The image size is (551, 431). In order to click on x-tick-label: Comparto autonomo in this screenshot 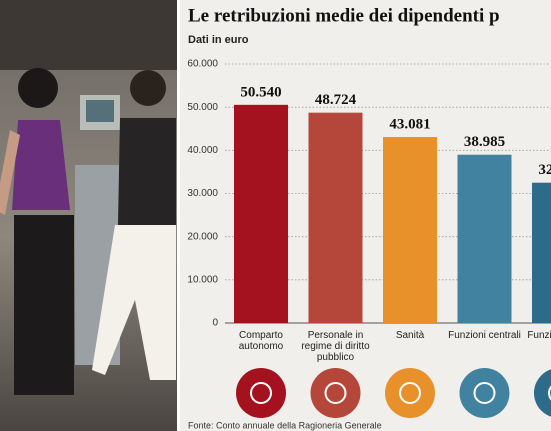, I will do `click(261, 341)`.